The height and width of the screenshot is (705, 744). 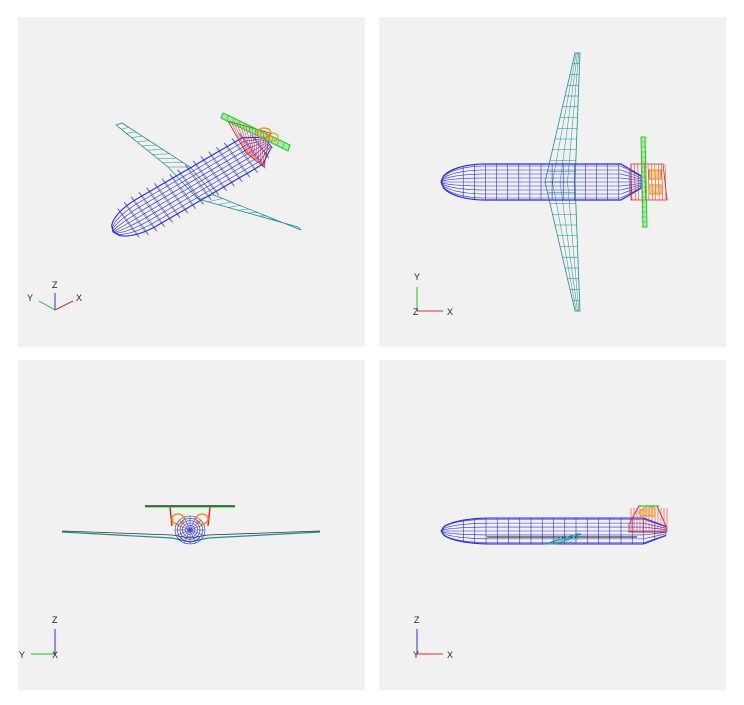 What do you see at coordinates (64, 305) in the screenshot?
I see `x-axis-line` at bounding box center [64, 305].